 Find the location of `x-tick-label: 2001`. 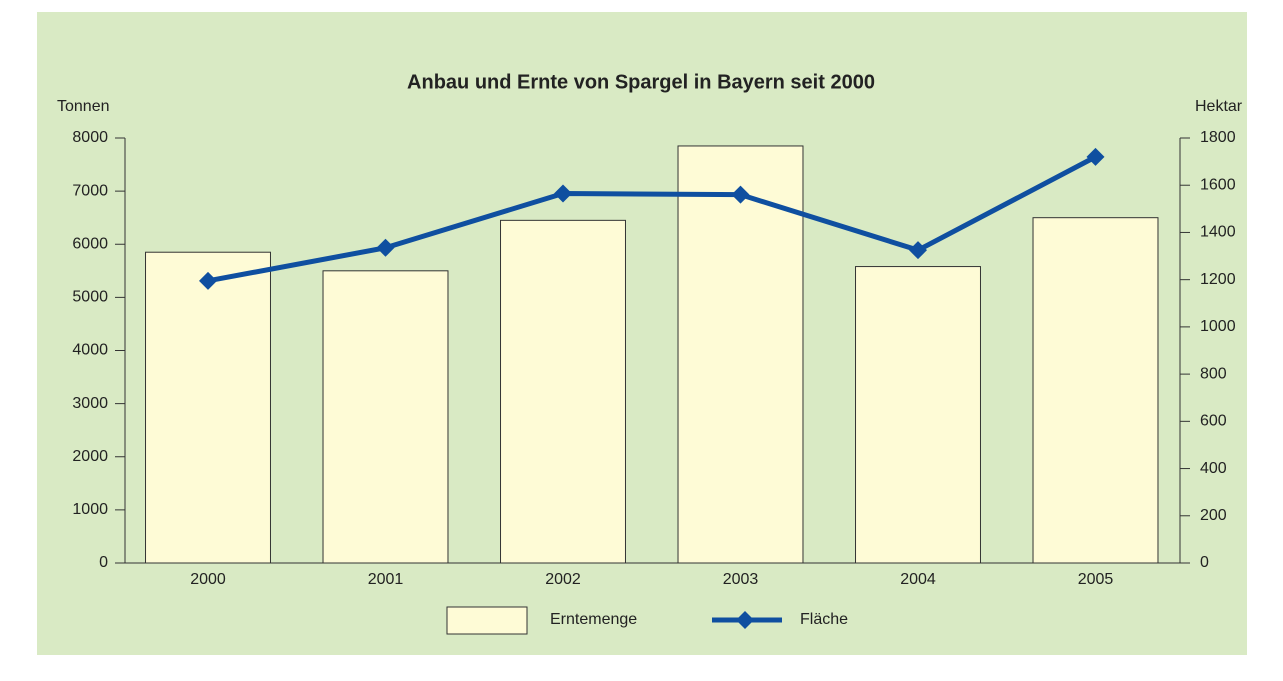

x-tick-label: 2001 is located at coordinates (386, 579).